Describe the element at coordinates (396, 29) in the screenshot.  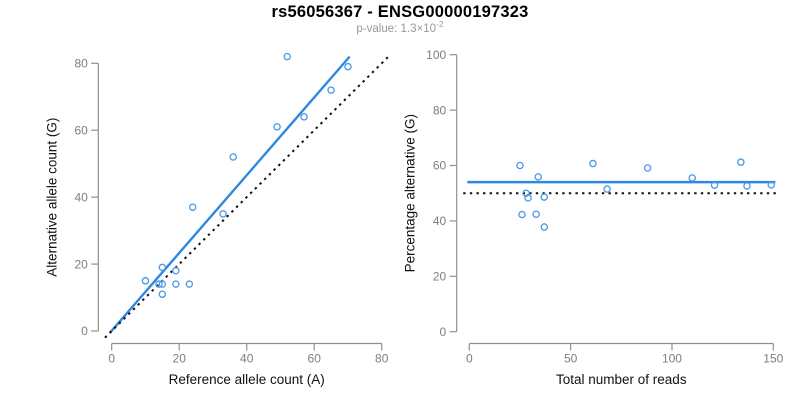
I see `pvalue-text: p-value: 1.3×10` at that location.